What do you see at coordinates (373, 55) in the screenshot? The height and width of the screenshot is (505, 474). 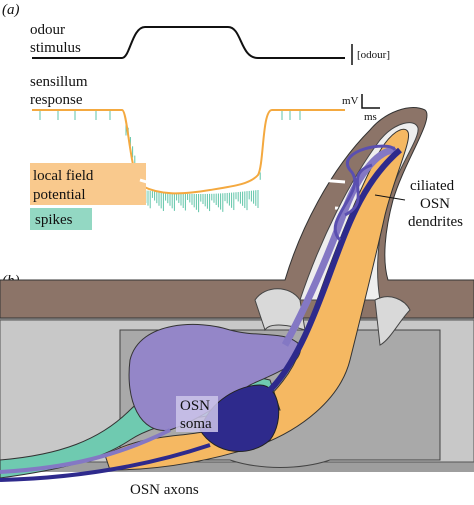 I see `scale-label: [odour]` at bounding box center [373, 55].